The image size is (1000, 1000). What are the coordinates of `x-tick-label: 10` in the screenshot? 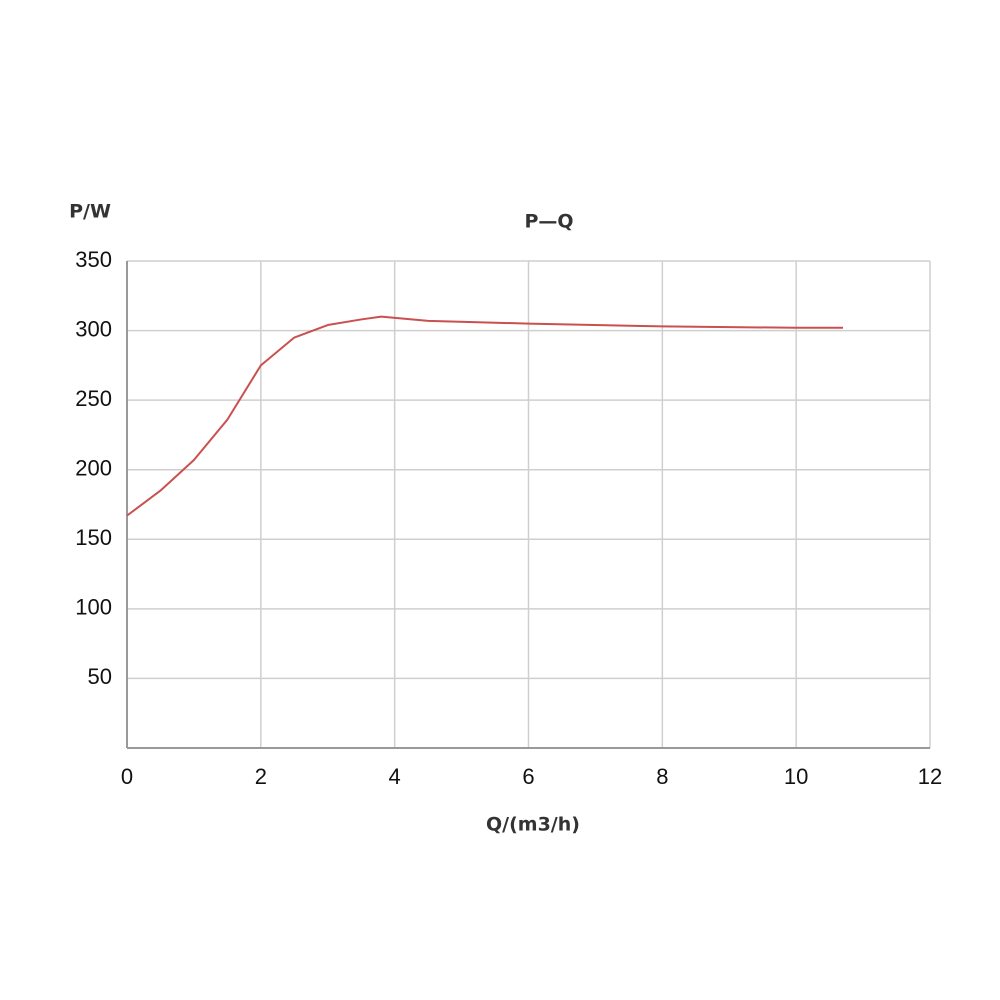 It's located at (796, 776).